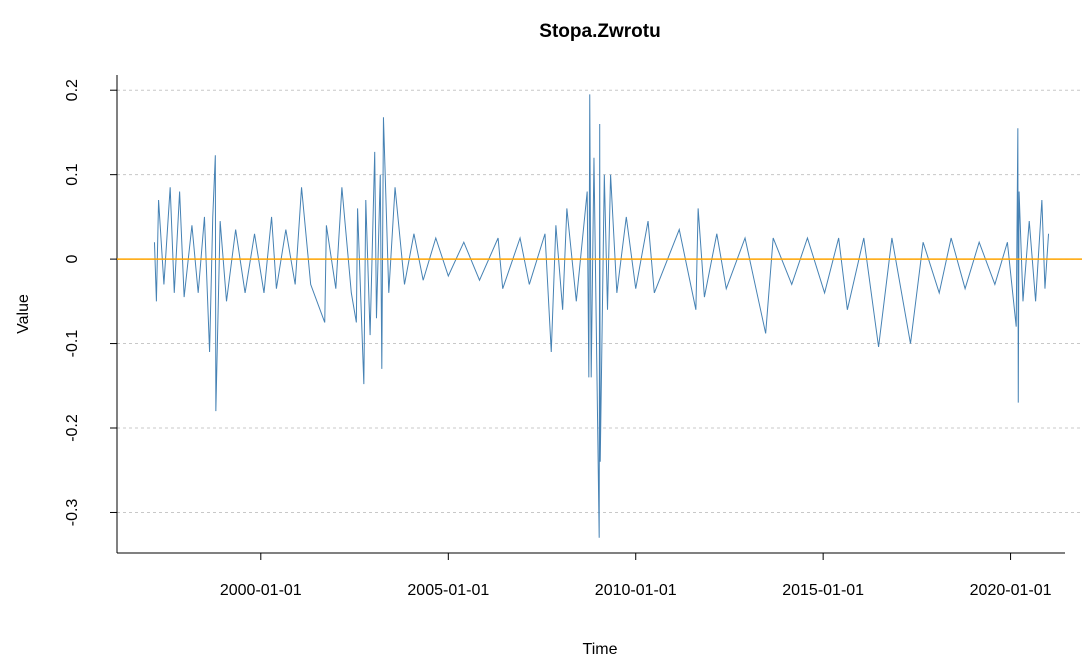  I want to click on y-axis-label: Value, so click(23, 314).